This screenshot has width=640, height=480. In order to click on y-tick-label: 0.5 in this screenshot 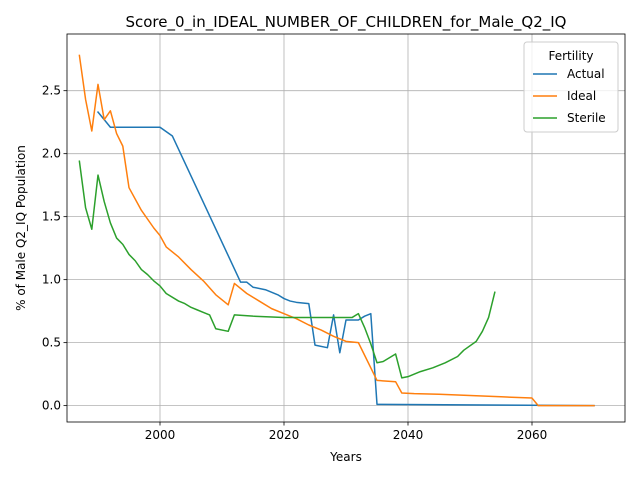, I will do `click(51, 343)`.